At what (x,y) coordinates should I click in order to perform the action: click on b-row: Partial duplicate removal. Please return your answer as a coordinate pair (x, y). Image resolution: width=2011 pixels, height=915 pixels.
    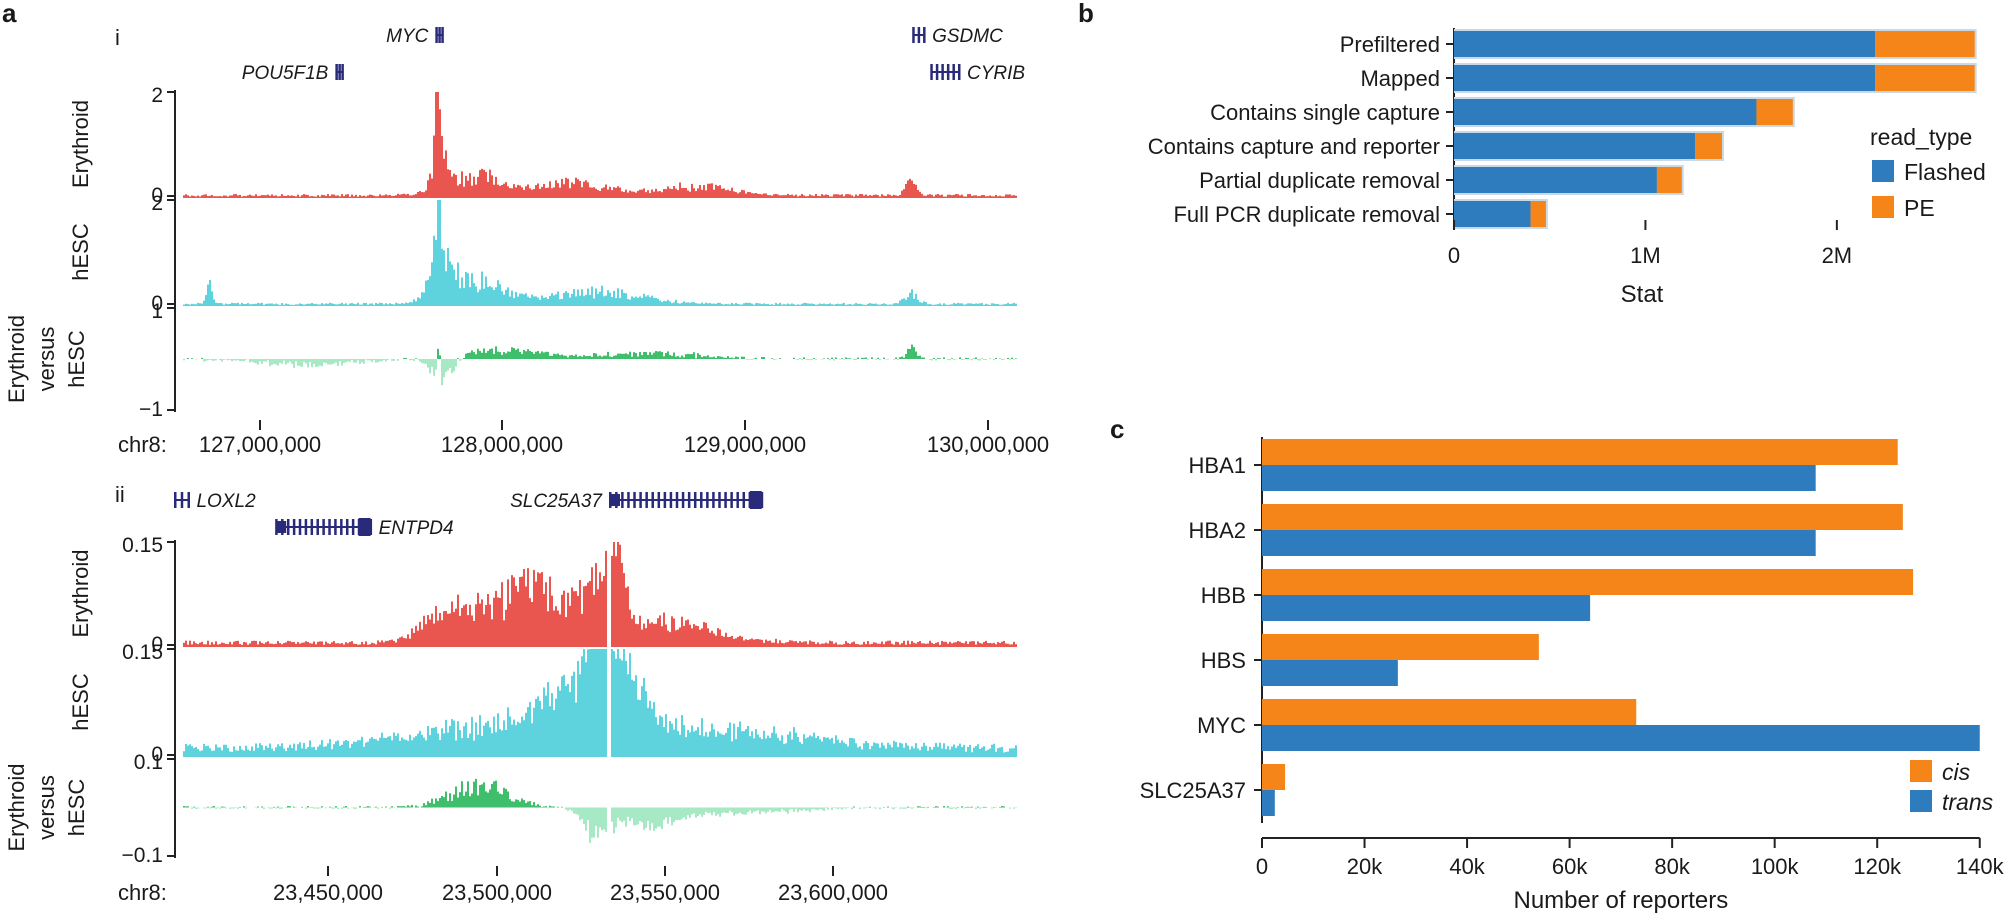
    Looking at the image, I should click on (1441, 180).